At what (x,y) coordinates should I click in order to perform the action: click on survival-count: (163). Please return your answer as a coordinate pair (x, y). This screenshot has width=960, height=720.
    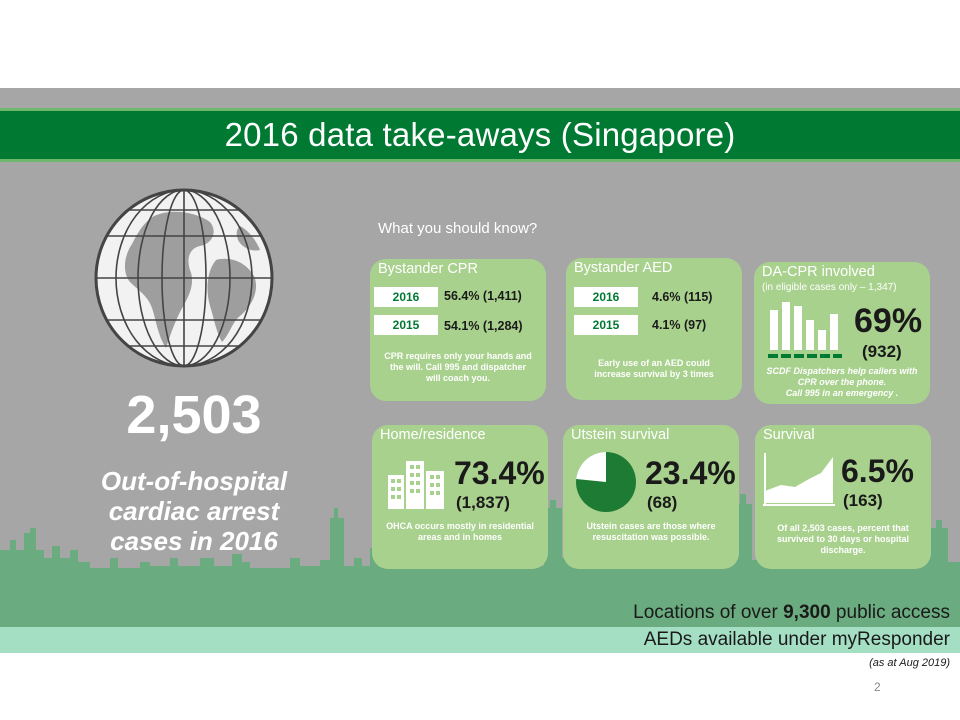
    Looking at the image, I should click on (863, 500).